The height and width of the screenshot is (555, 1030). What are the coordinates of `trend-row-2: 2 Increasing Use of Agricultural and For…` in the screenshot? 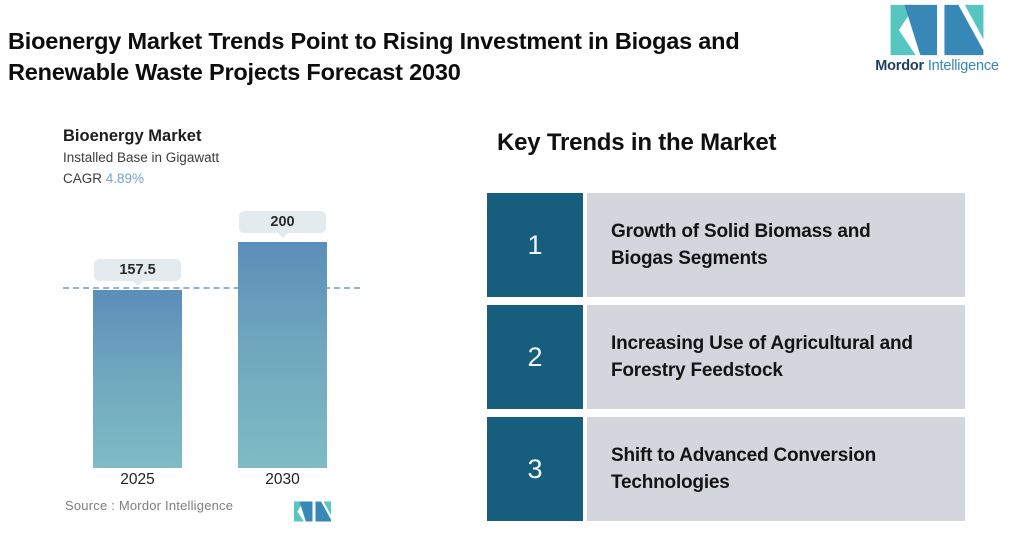 It's located at (726, 357).